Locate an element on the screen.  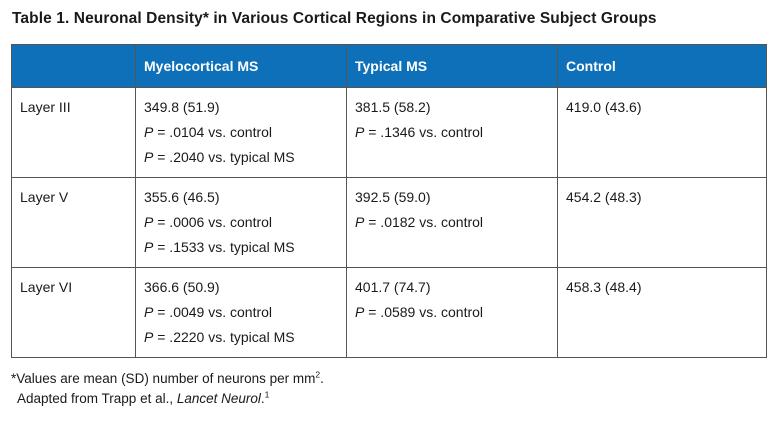
cell-value: 381.5 (58.2) is located at coordinates (393, 107).